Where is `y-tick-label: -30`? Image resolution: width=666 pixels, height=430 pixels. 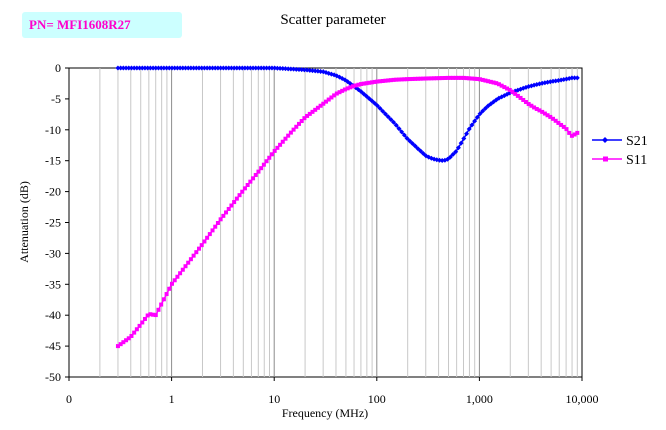 y-tick-label: -30 is located at coordinates (53, 253).